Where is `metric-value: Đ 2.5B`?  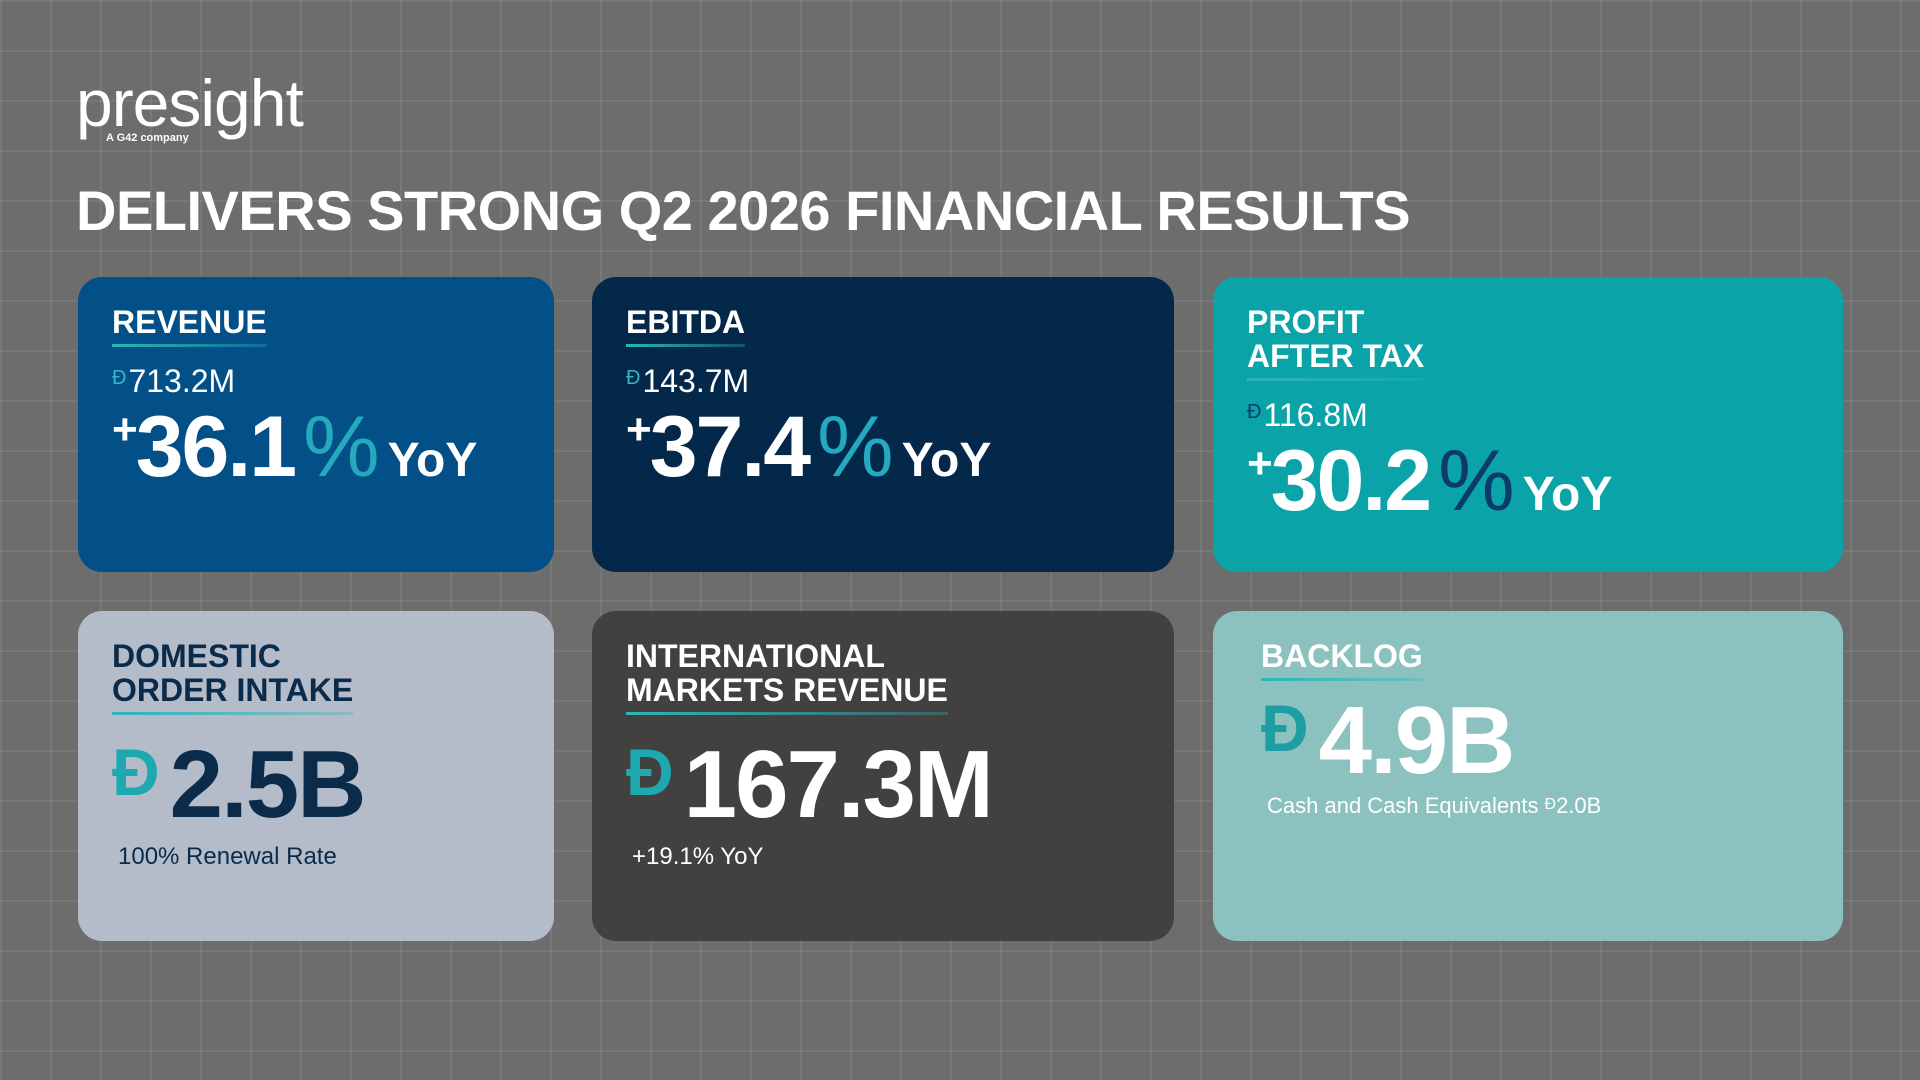
metric-value: Đ 2.5B is located at coordinates (316, 785).